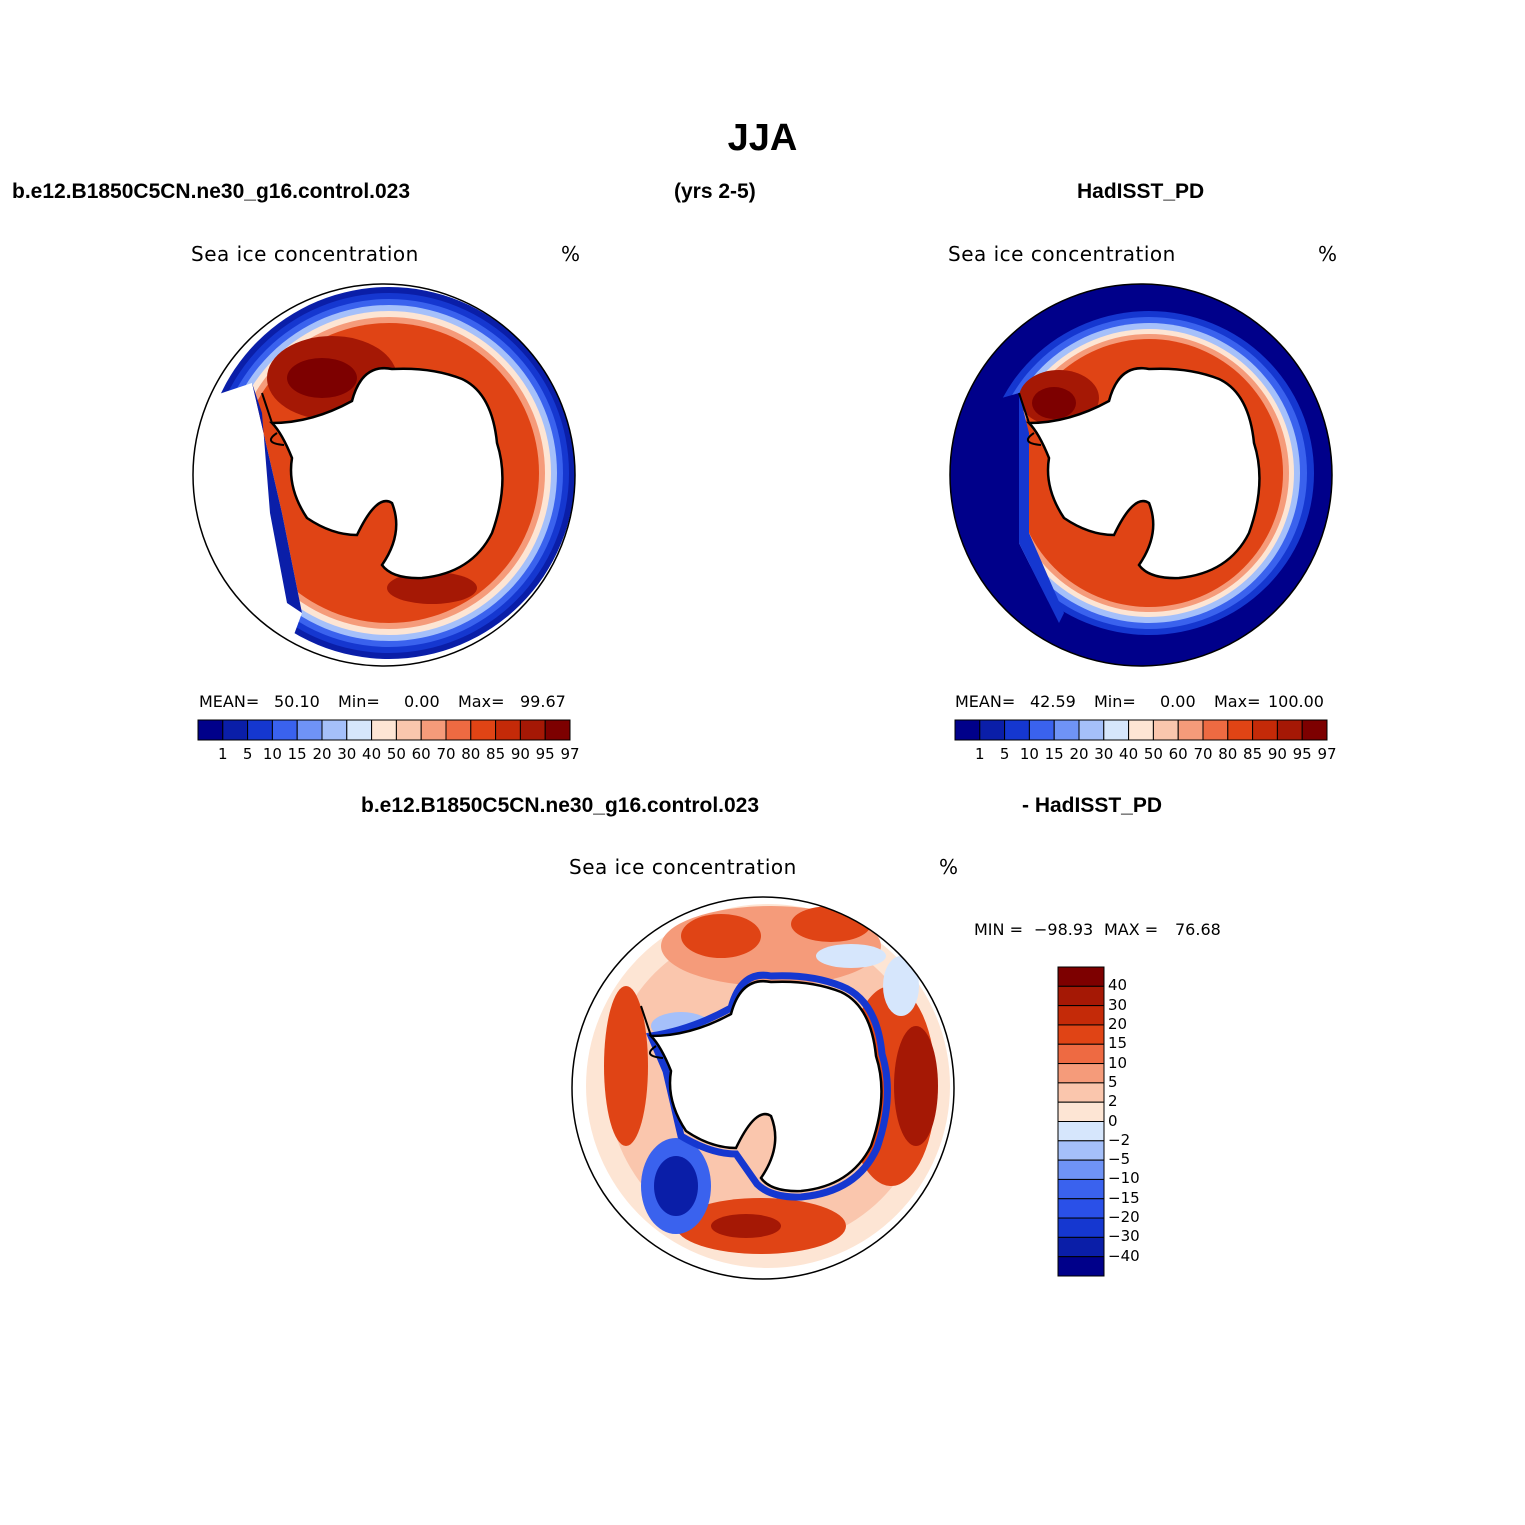  Describe the element at coordinates (985, 701) in the screenshot. I see `obs-mean-label: MEAN=` at that location.